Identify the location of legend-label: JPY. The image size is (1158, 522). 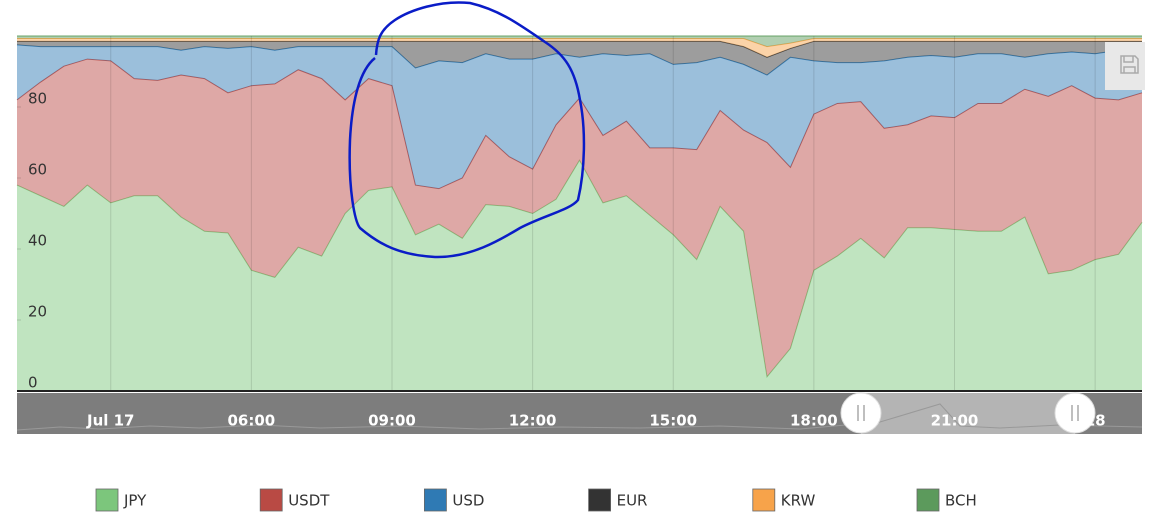
(135, 501).